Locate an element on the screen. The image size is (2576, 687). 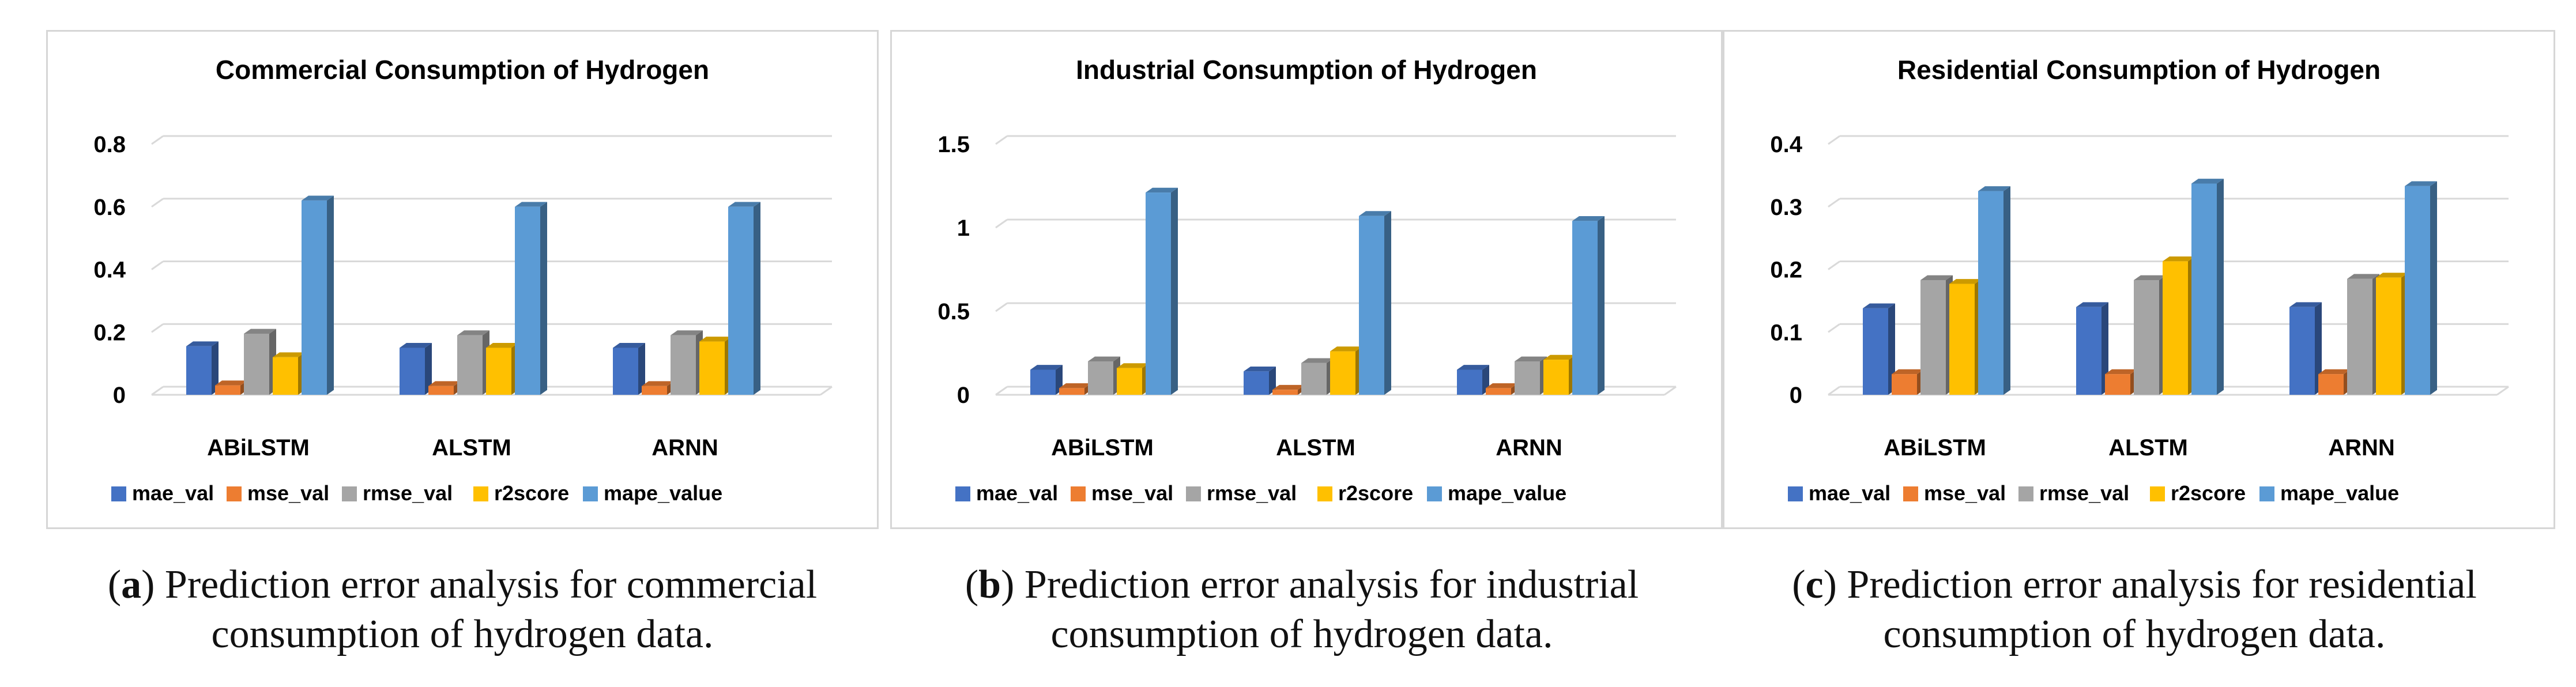
chart-1-bar-mse_val-ABiLSTM is located at coordinates (1075, 389).